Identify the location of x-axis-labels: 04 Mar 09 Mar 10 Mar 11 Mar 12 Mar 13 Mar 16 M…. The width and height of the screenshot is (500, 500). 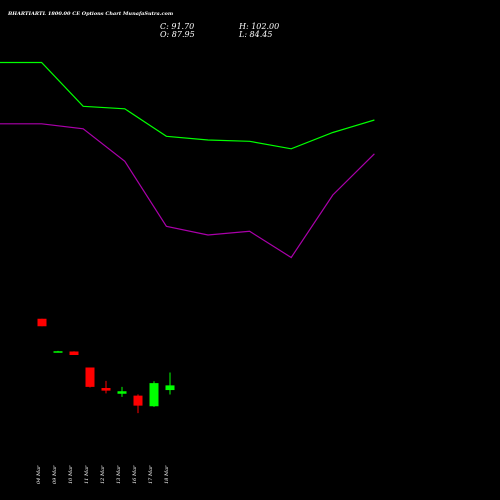
(103, 474).